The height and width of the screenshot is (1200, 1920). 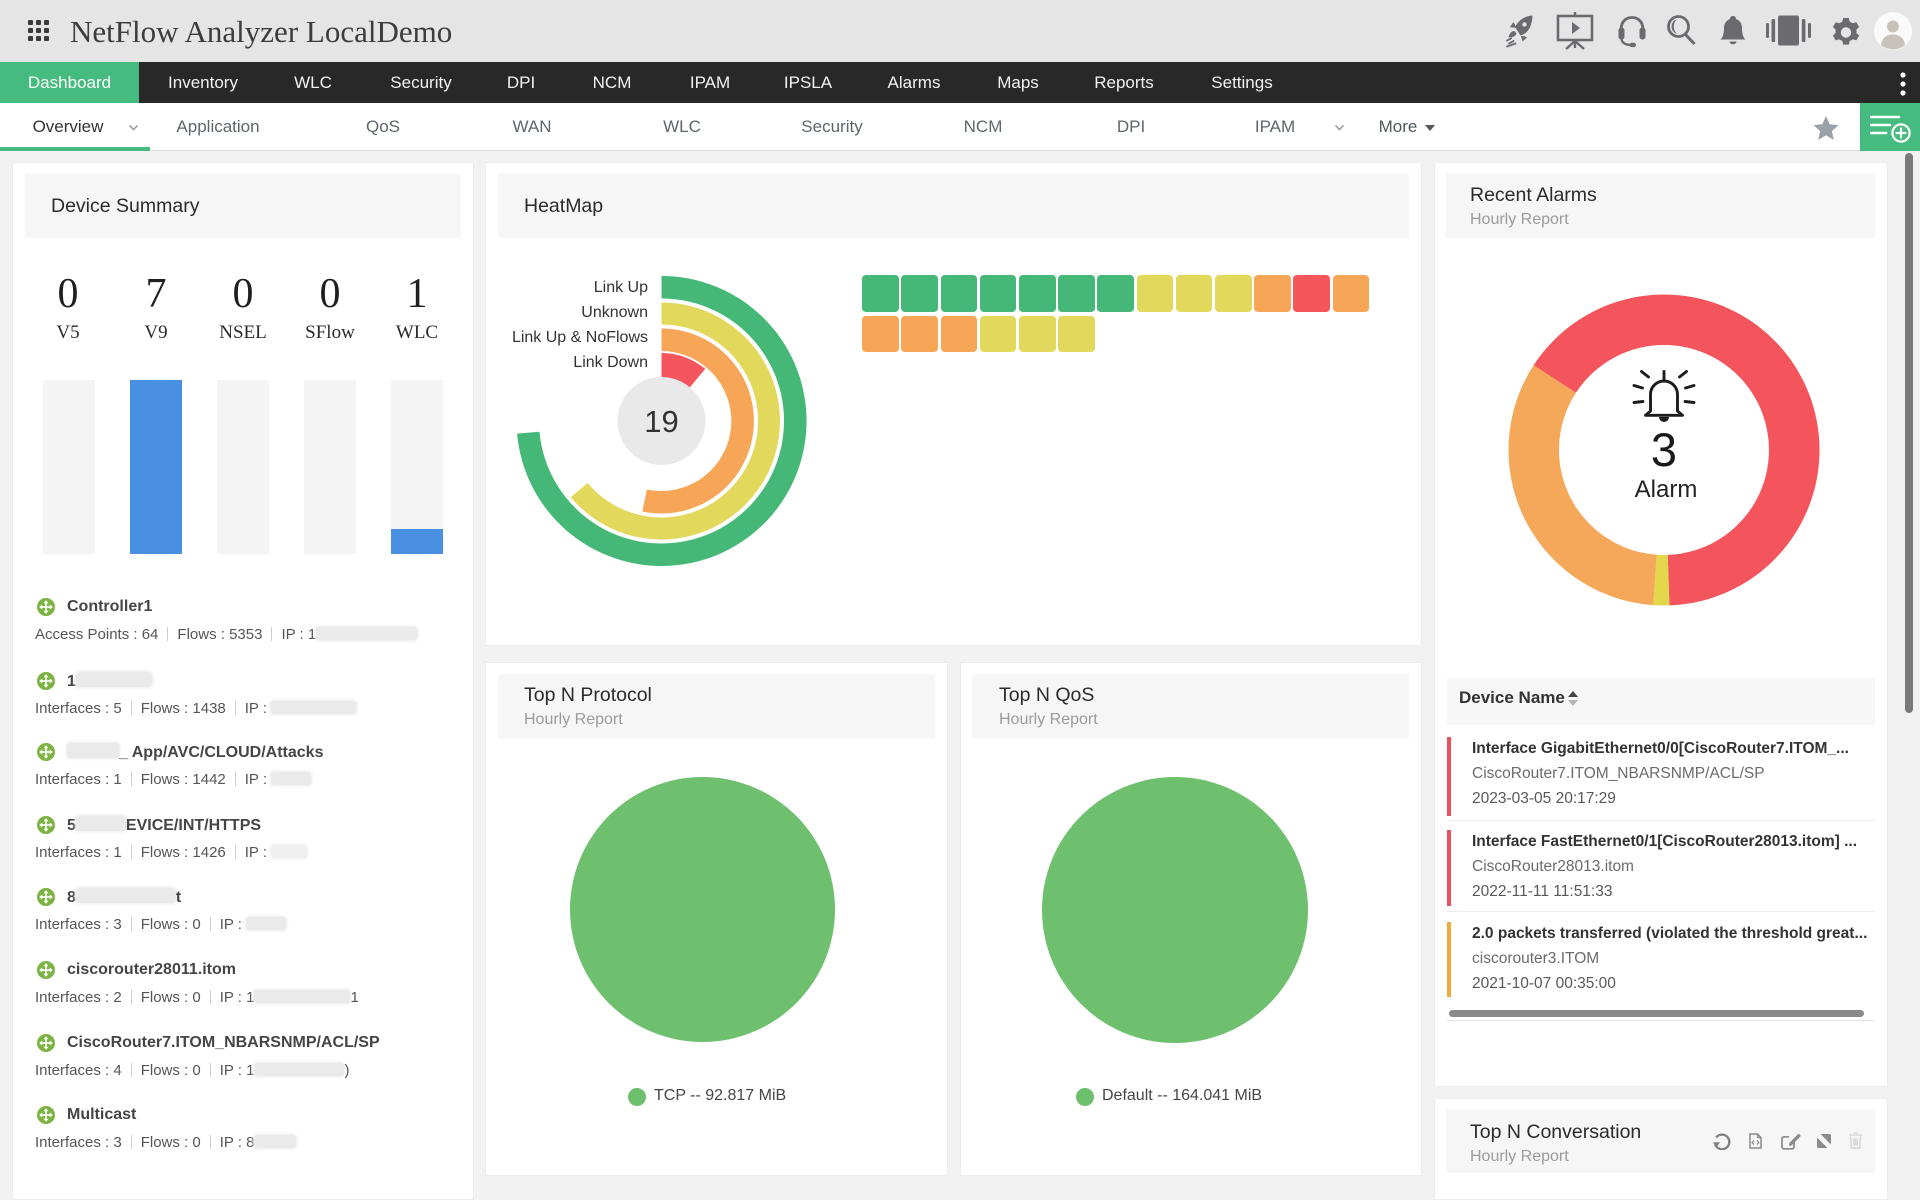 What do you see at coordinates (1664, 449) in the screenshot?
I see `svg-text: 3` at bounding box center [1664, 449].